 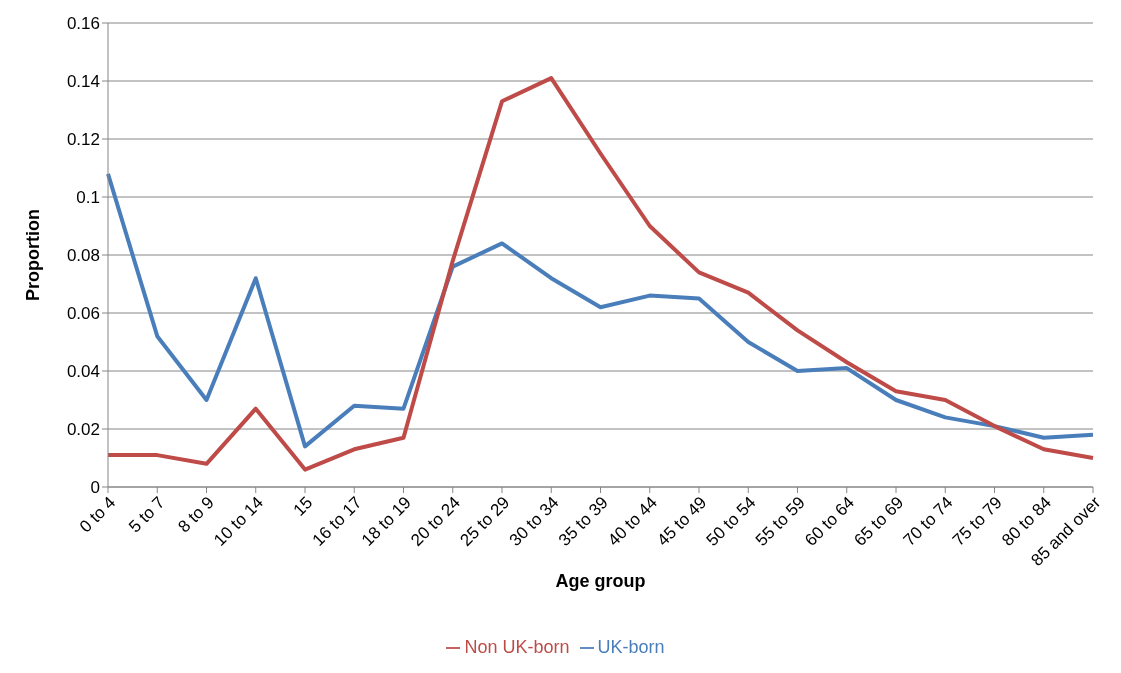 I want to click on y-tick-label: 0.16, so click(x=83, y=24).